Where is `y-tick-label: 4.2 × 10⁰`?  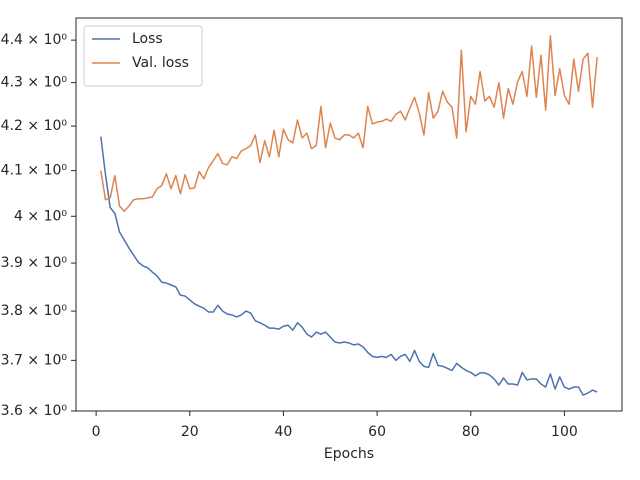 y-tick-label: 4.2 × 10⁰ is located at coordinates (34, 126).